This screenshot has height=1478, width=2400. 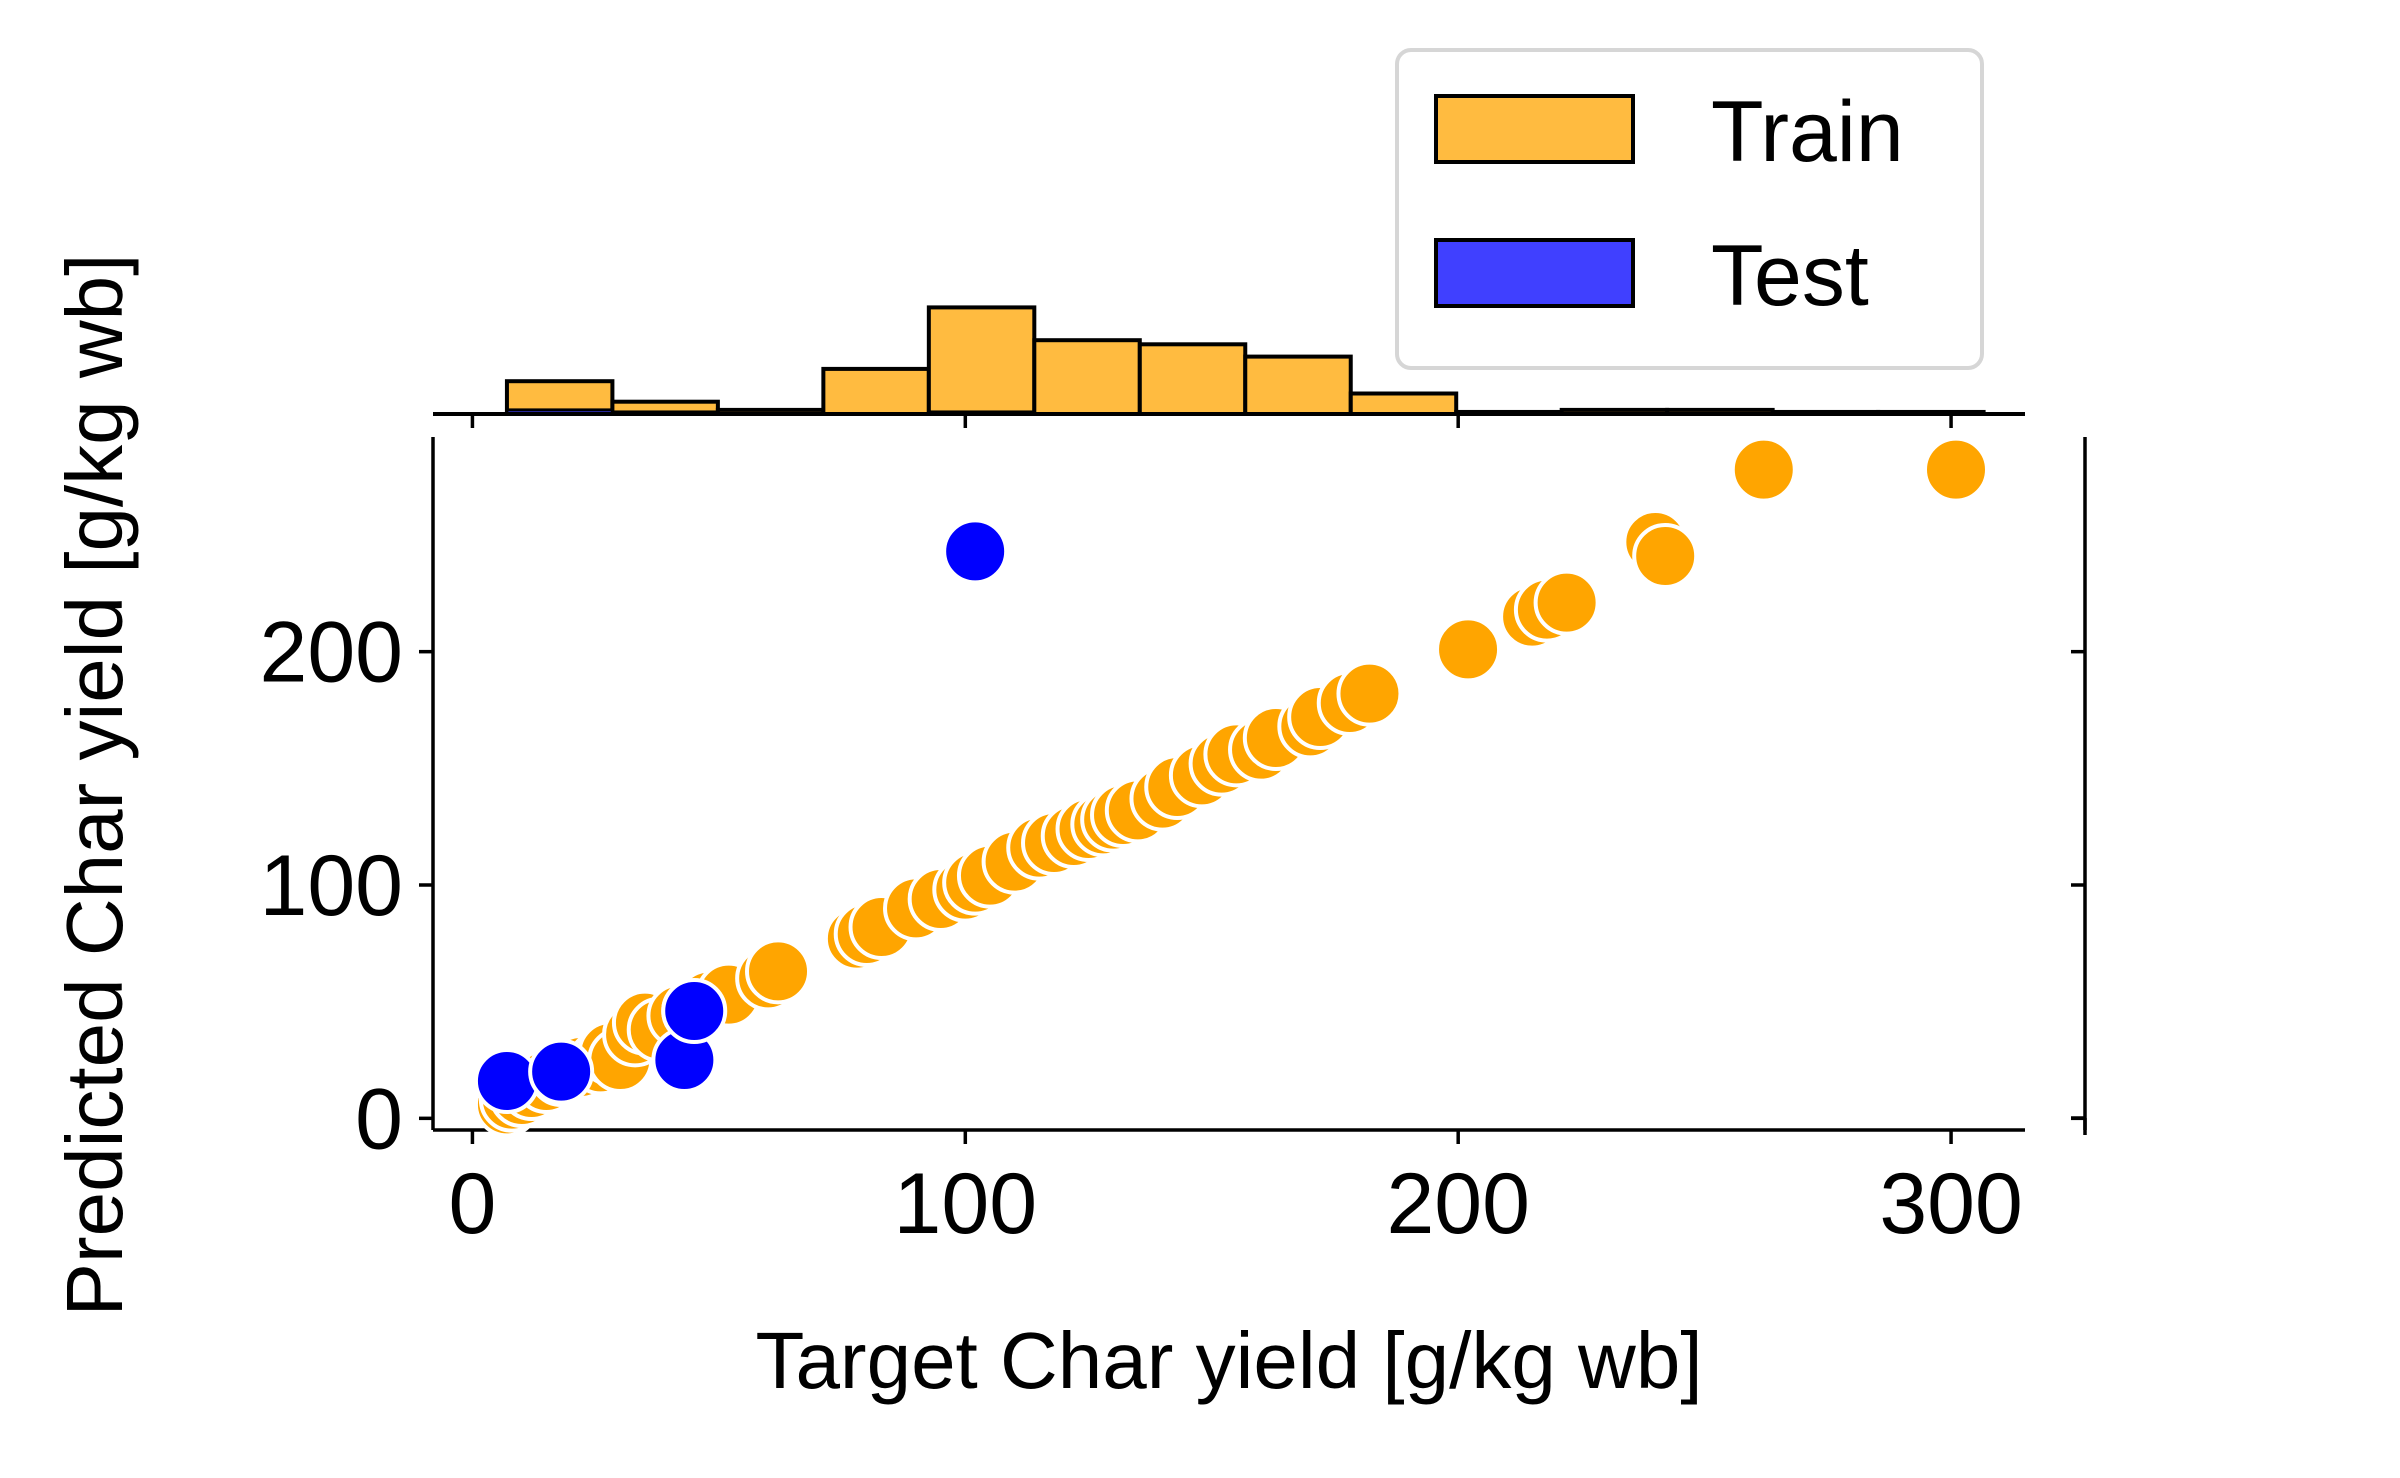 I want to click on legend-swatch-train, so click(x=1534, y=129).